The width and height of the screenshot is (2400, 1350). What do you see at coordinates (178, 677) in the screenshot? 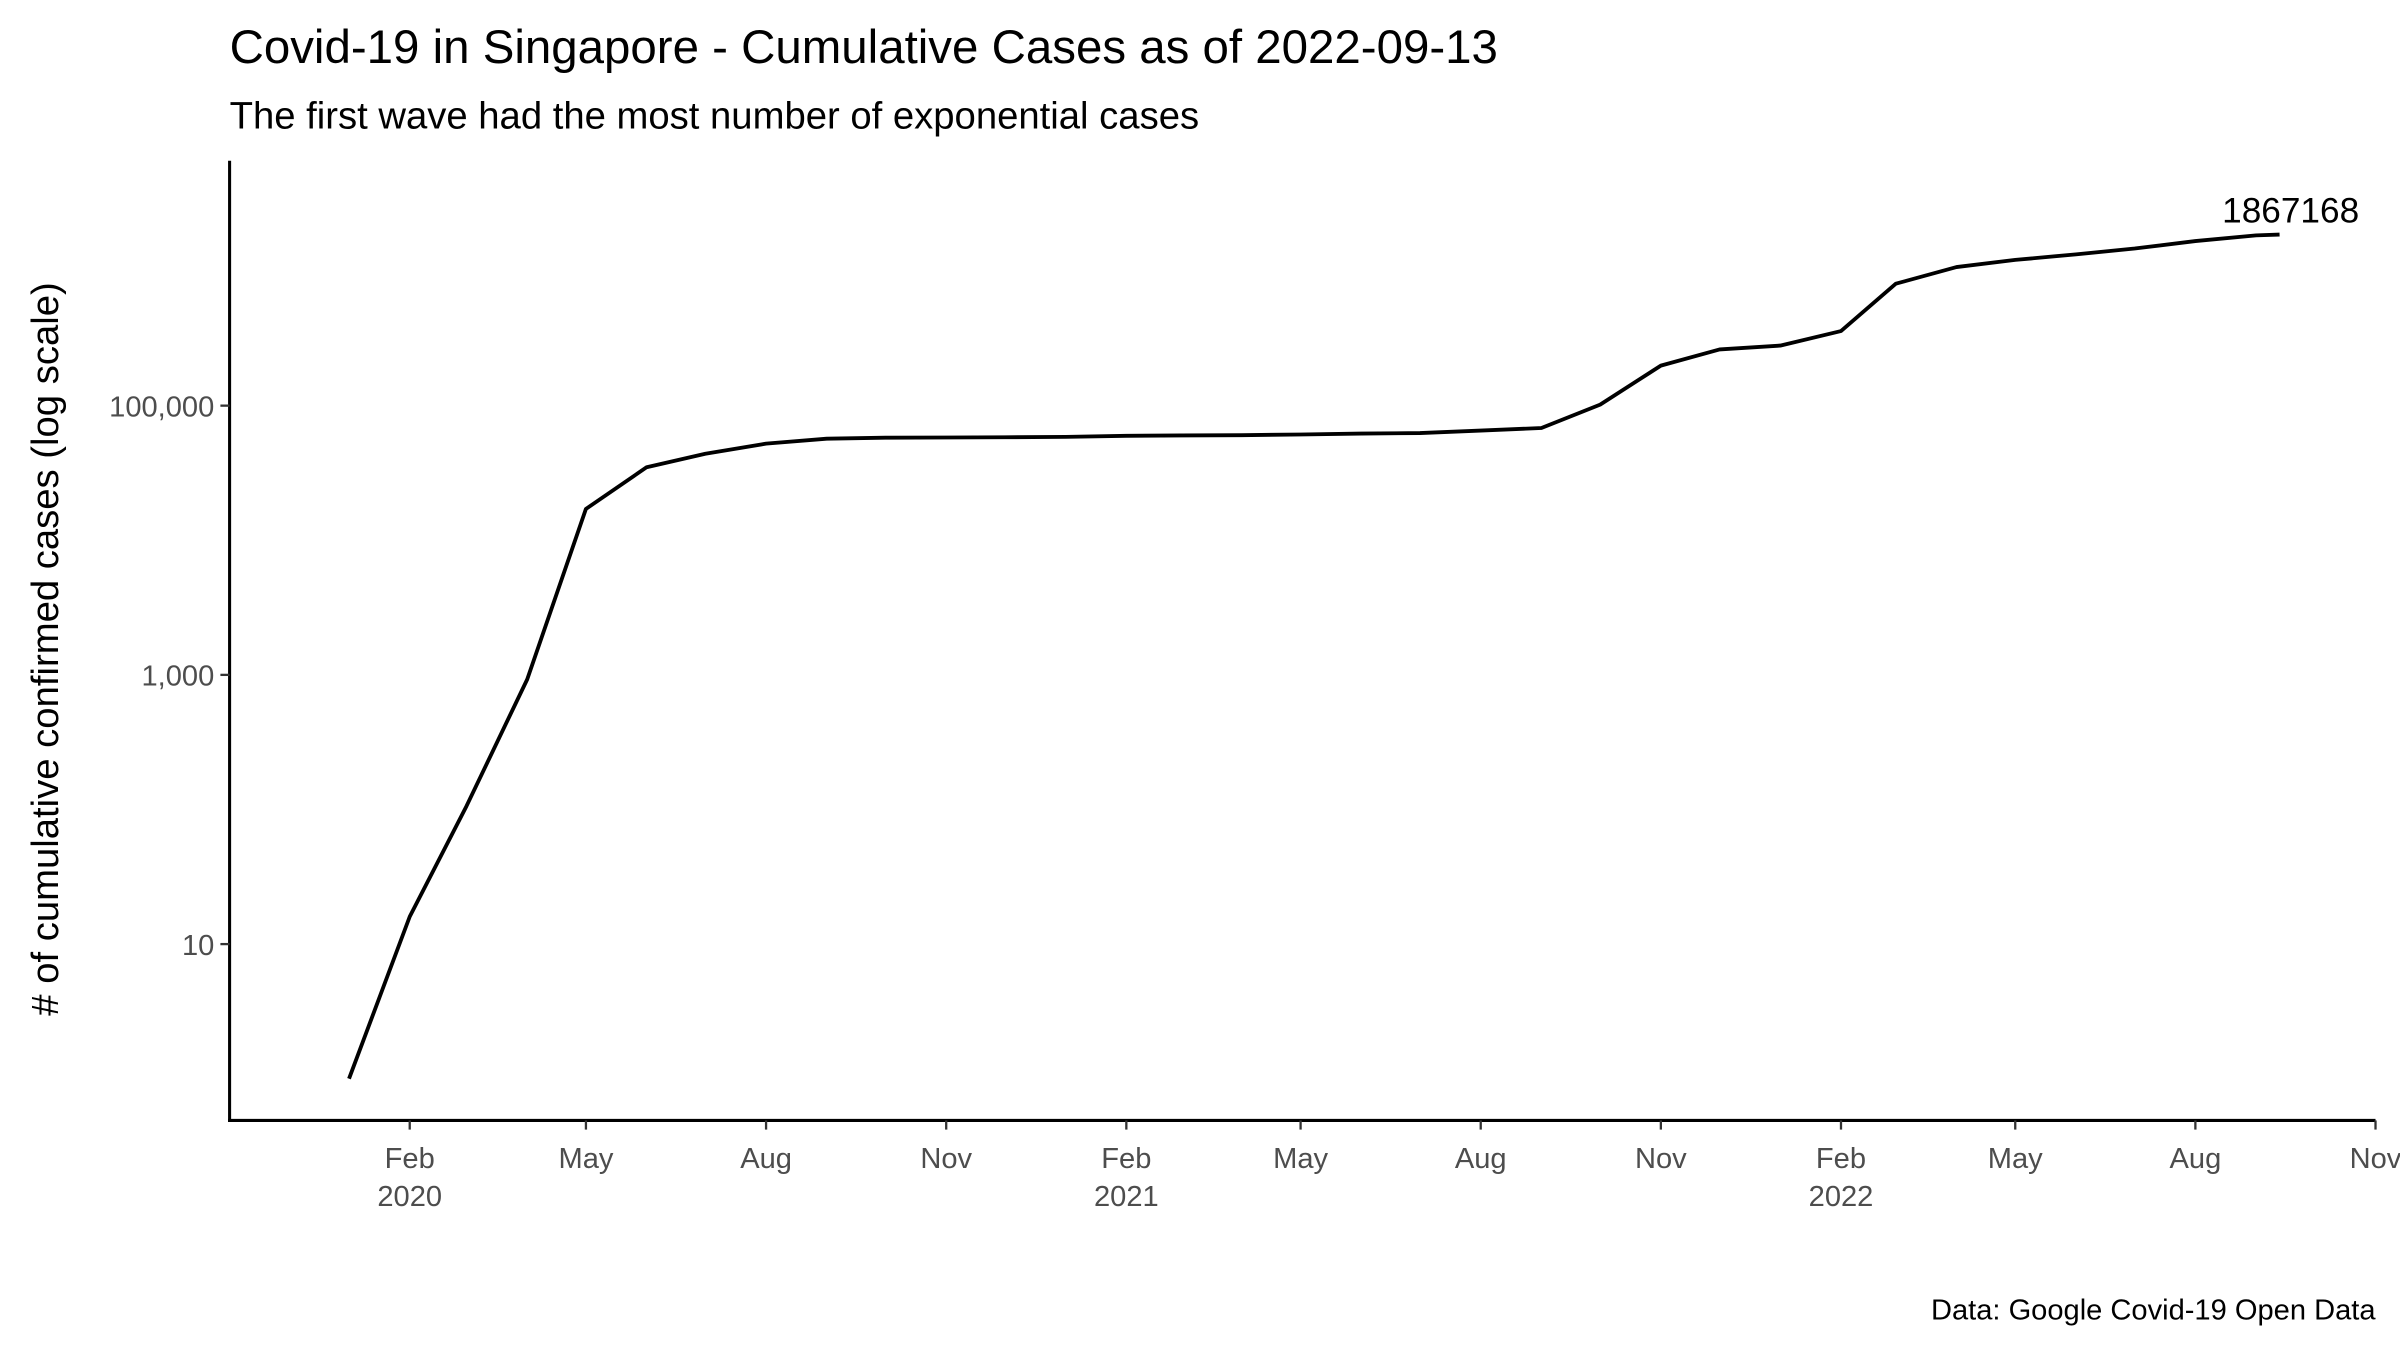
I see `y-tick-label: 1,000` at bounding box center [178, 677].